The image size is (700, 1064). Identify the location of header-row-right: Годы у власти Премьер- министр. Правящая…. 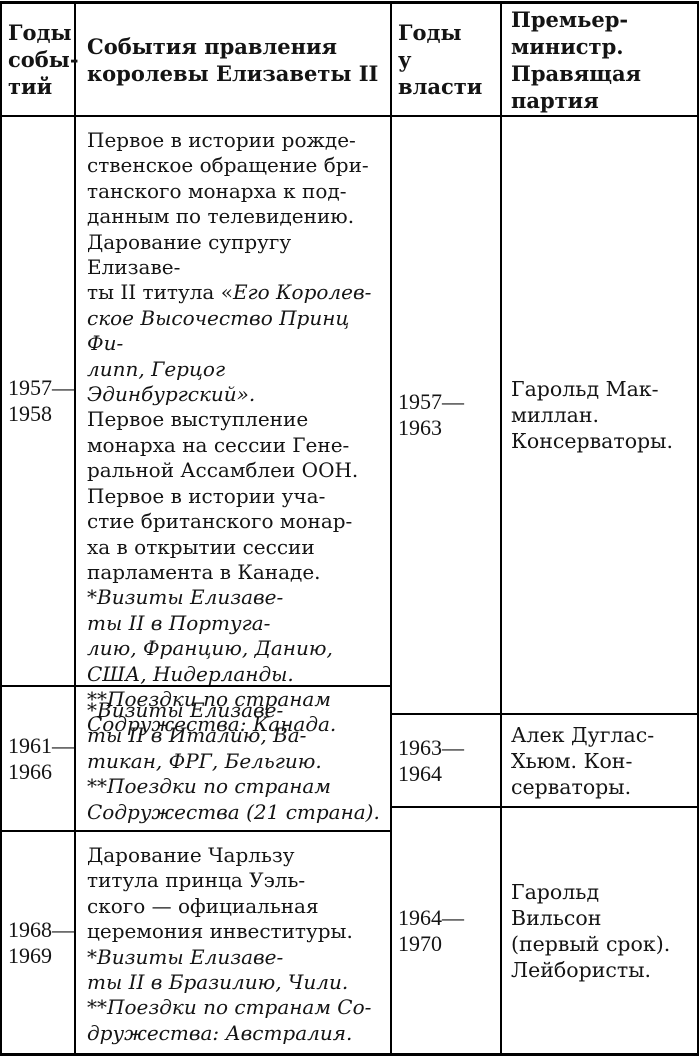
(544, 60).